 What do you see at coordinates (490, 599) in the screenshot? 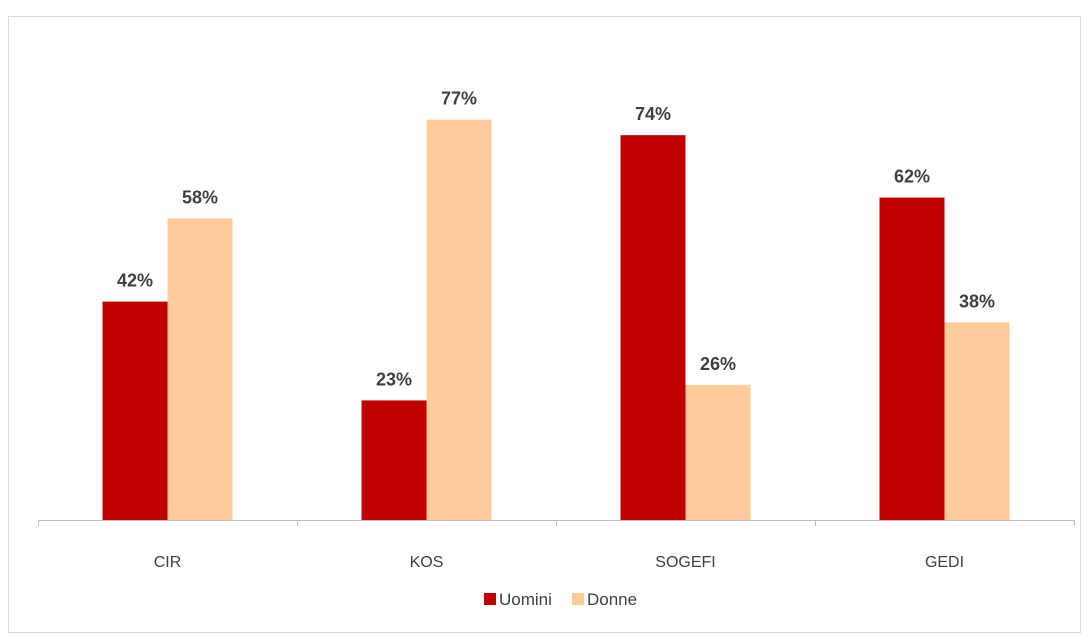
I see `legend-swatch-uomini` at bounding box center [490, 599].